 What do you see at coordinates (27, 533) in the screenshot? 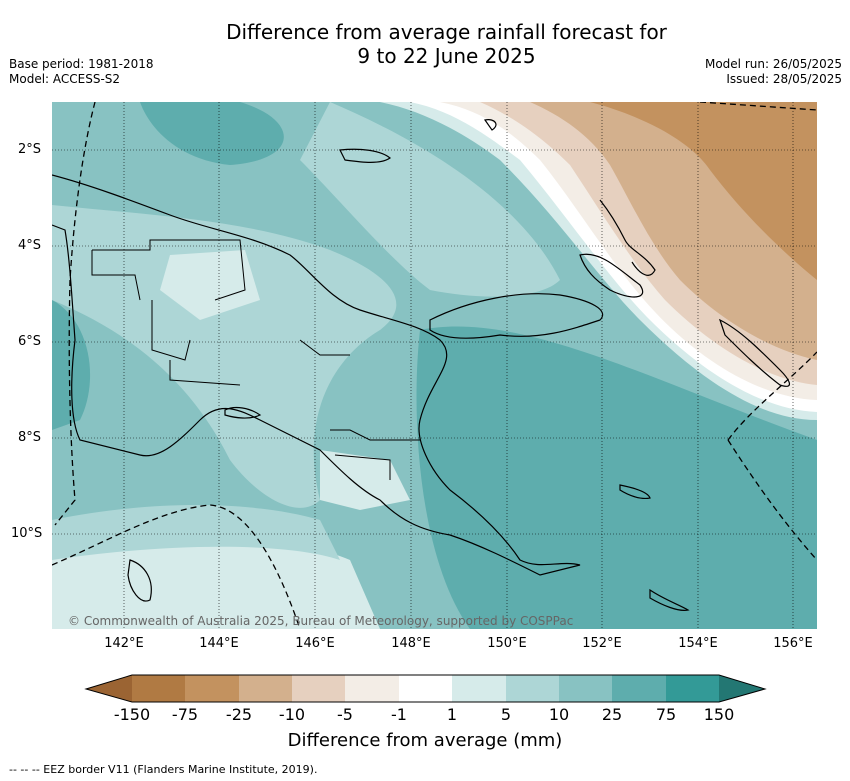
I see `lat-label: 10°S` at bounding box center [27, 533].